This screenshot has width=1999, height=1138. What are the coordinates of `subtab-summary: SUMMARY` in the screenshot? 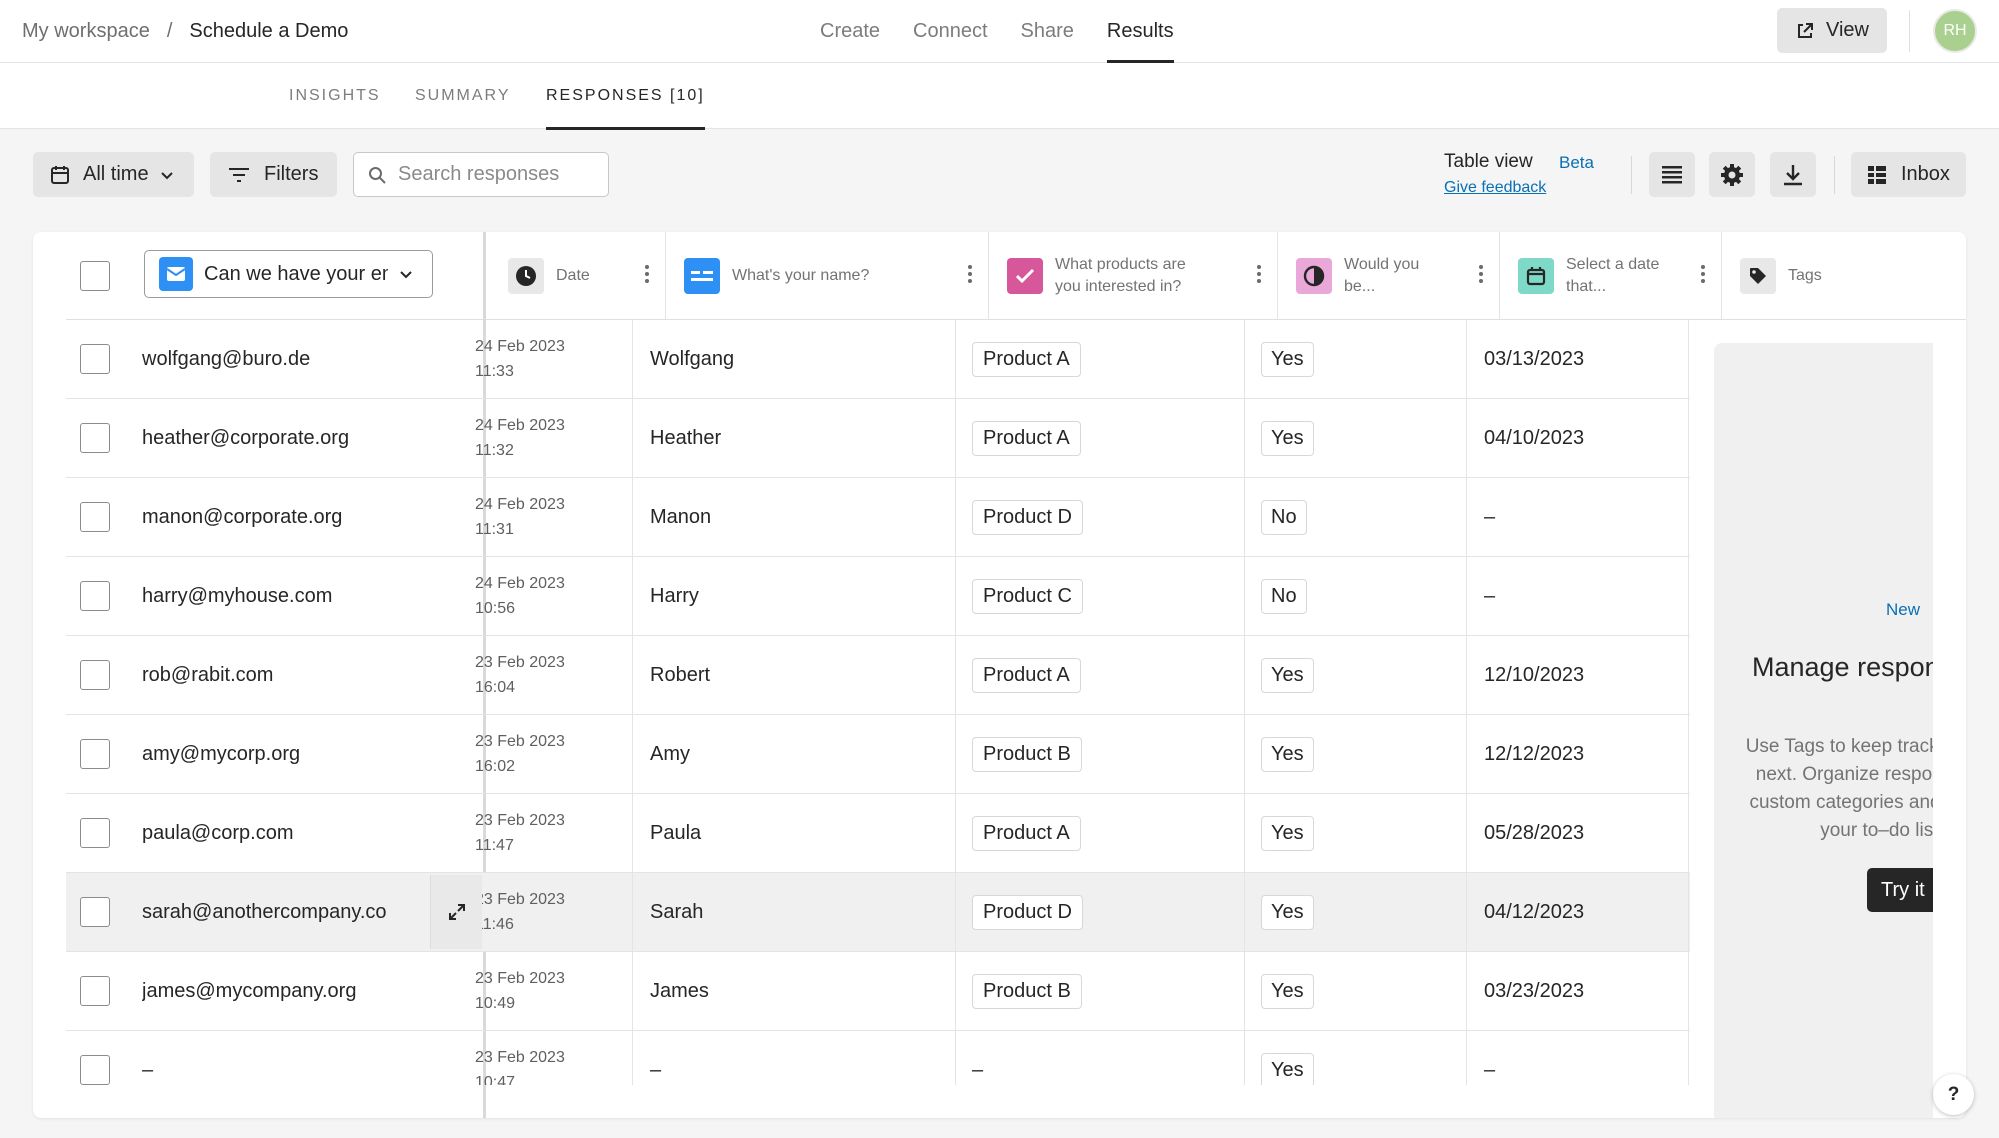 It's located at (463, 95).